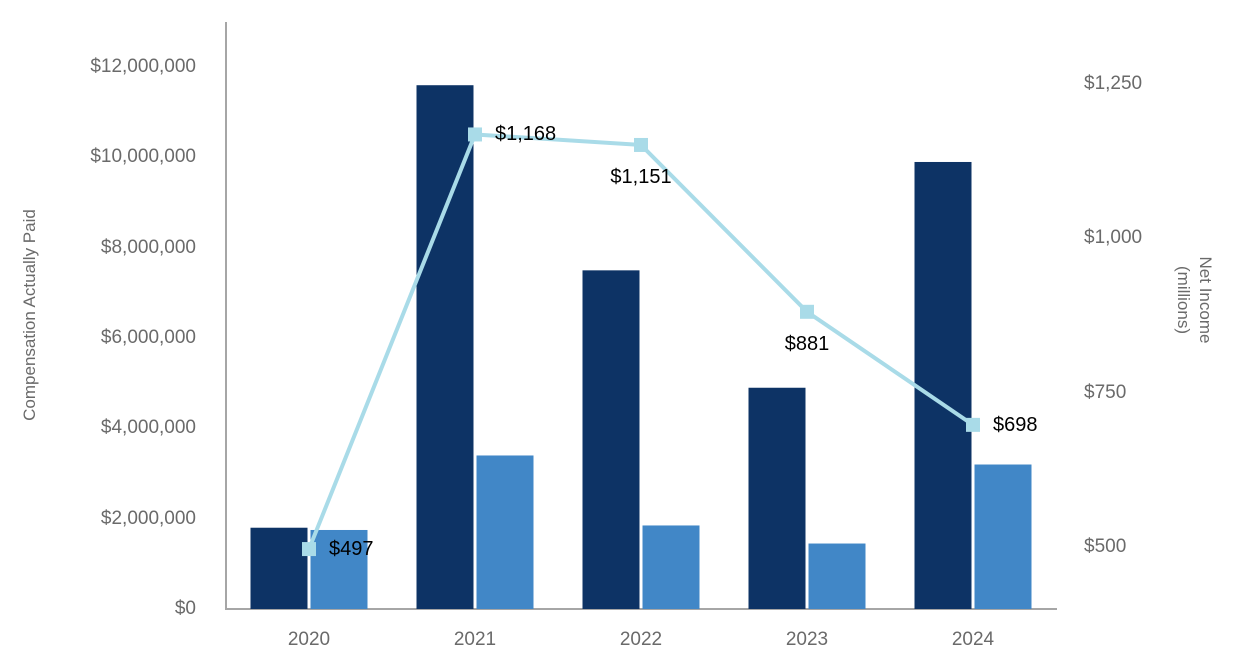 Image resolution: width=1248 pixels, height=672 pixels. Describe the element at coordinates (837, 576) in the screenshot. I see `bar-bars-medium-blue-2023` at that location.